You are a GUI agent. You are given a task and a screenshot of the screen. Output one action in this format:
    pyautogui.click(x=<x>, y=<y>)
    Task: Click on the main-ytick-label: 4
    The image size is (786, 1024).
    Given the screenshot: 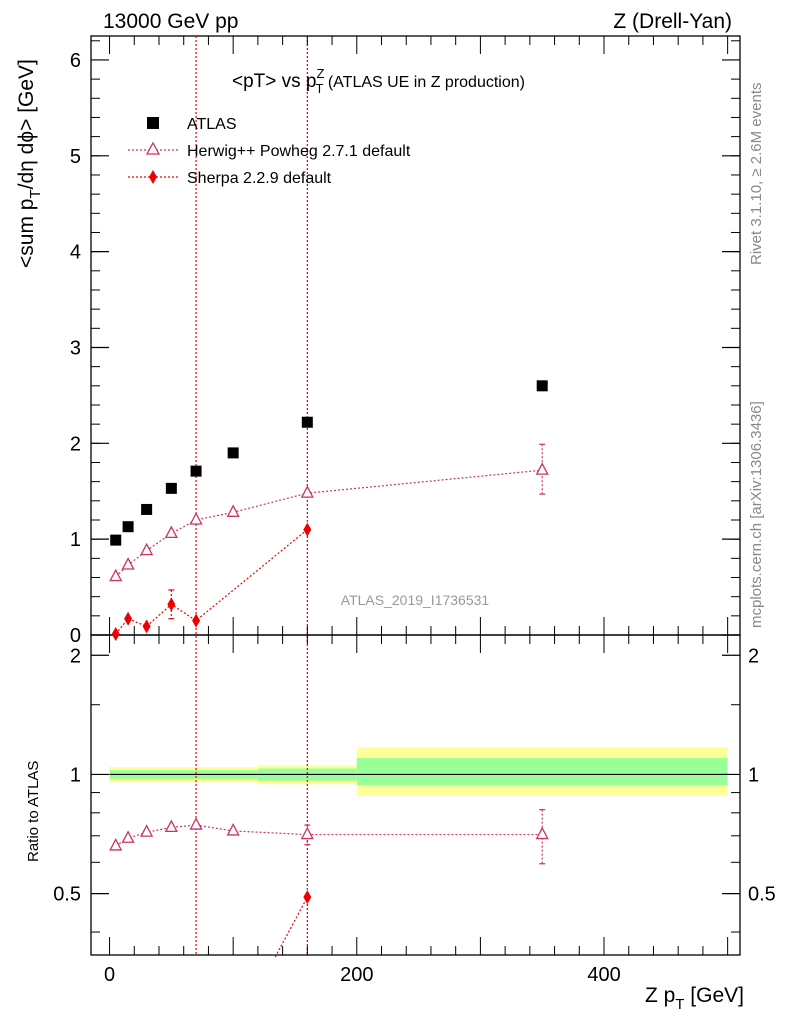 What is the action you would take?
    pyautogui.click(x=75, y=253)
    